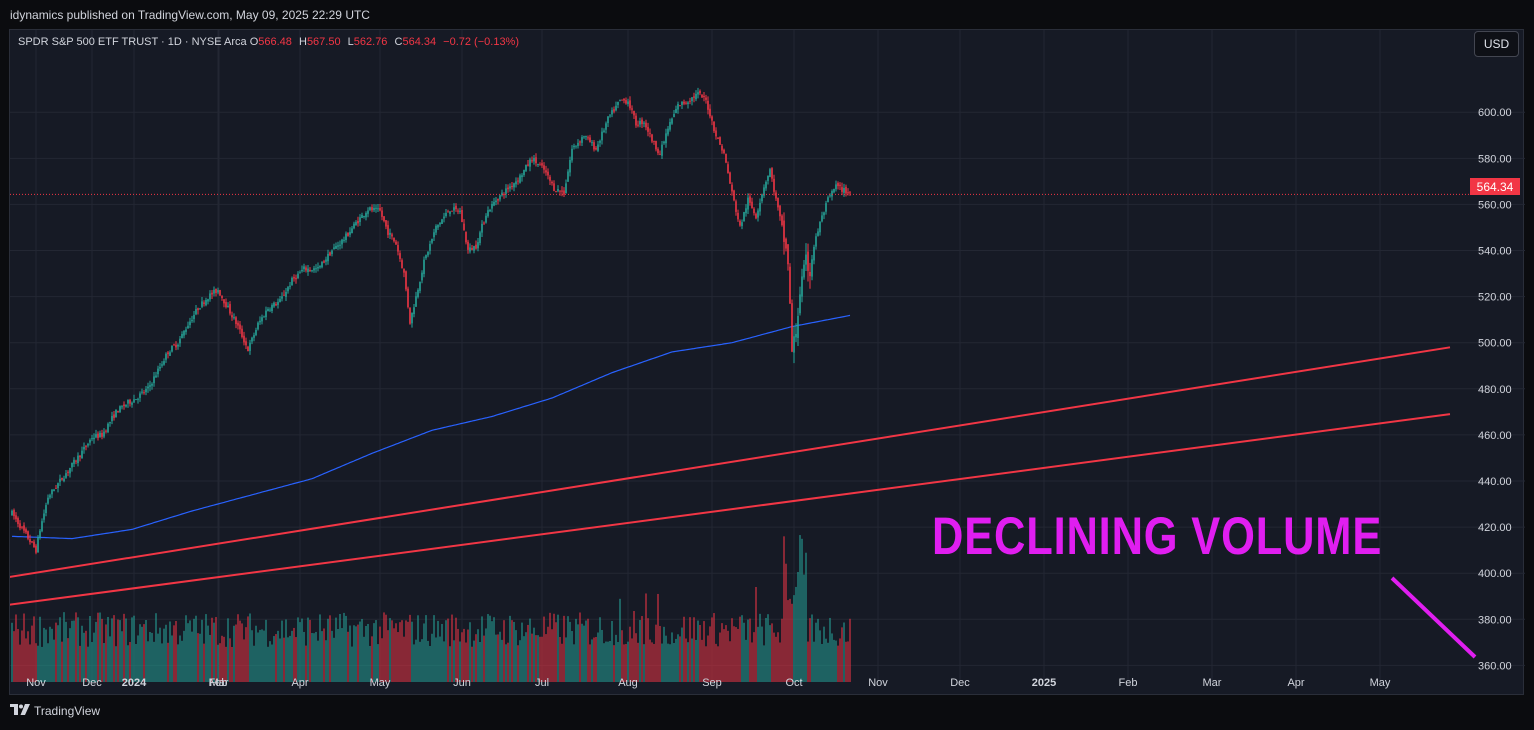 The height and width of the screenshot is (730, 1534). Describe the element at coordinates (462, 683) in the screenshot. I see `x-axis-tick-label: Jun` at that location.